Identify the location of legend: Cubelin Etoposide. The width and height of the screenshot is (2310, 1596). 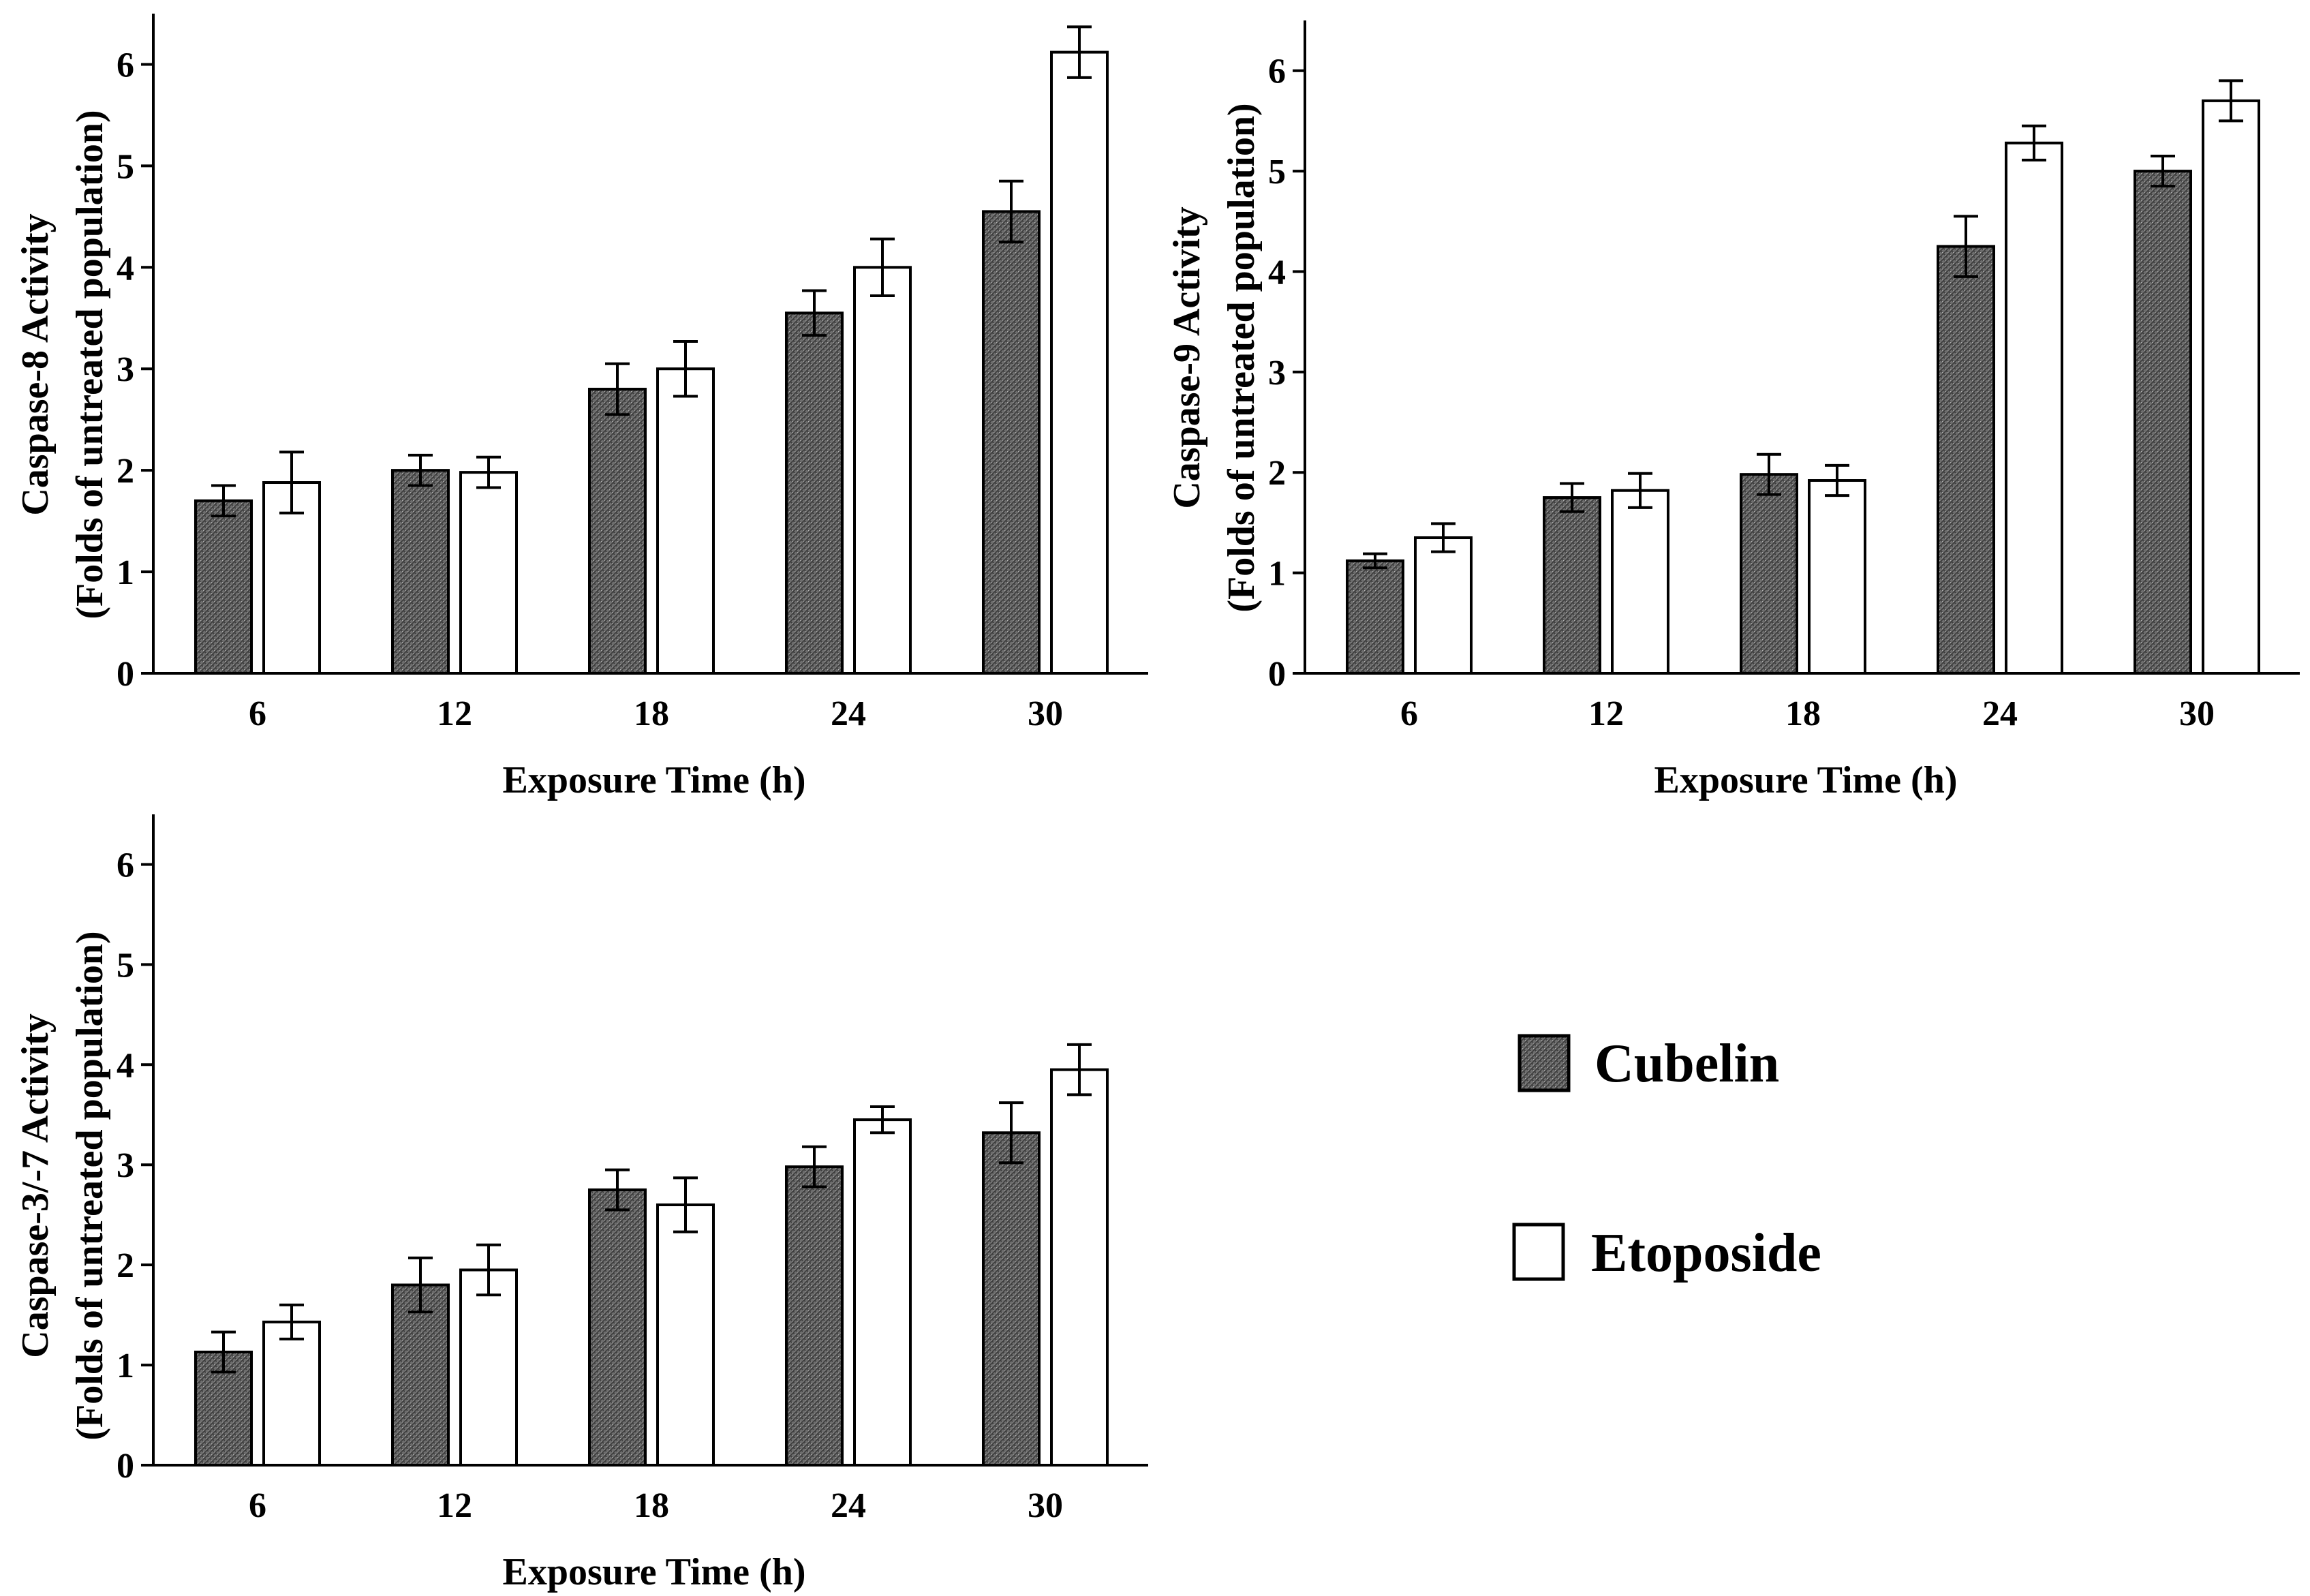
(1666, 1159).